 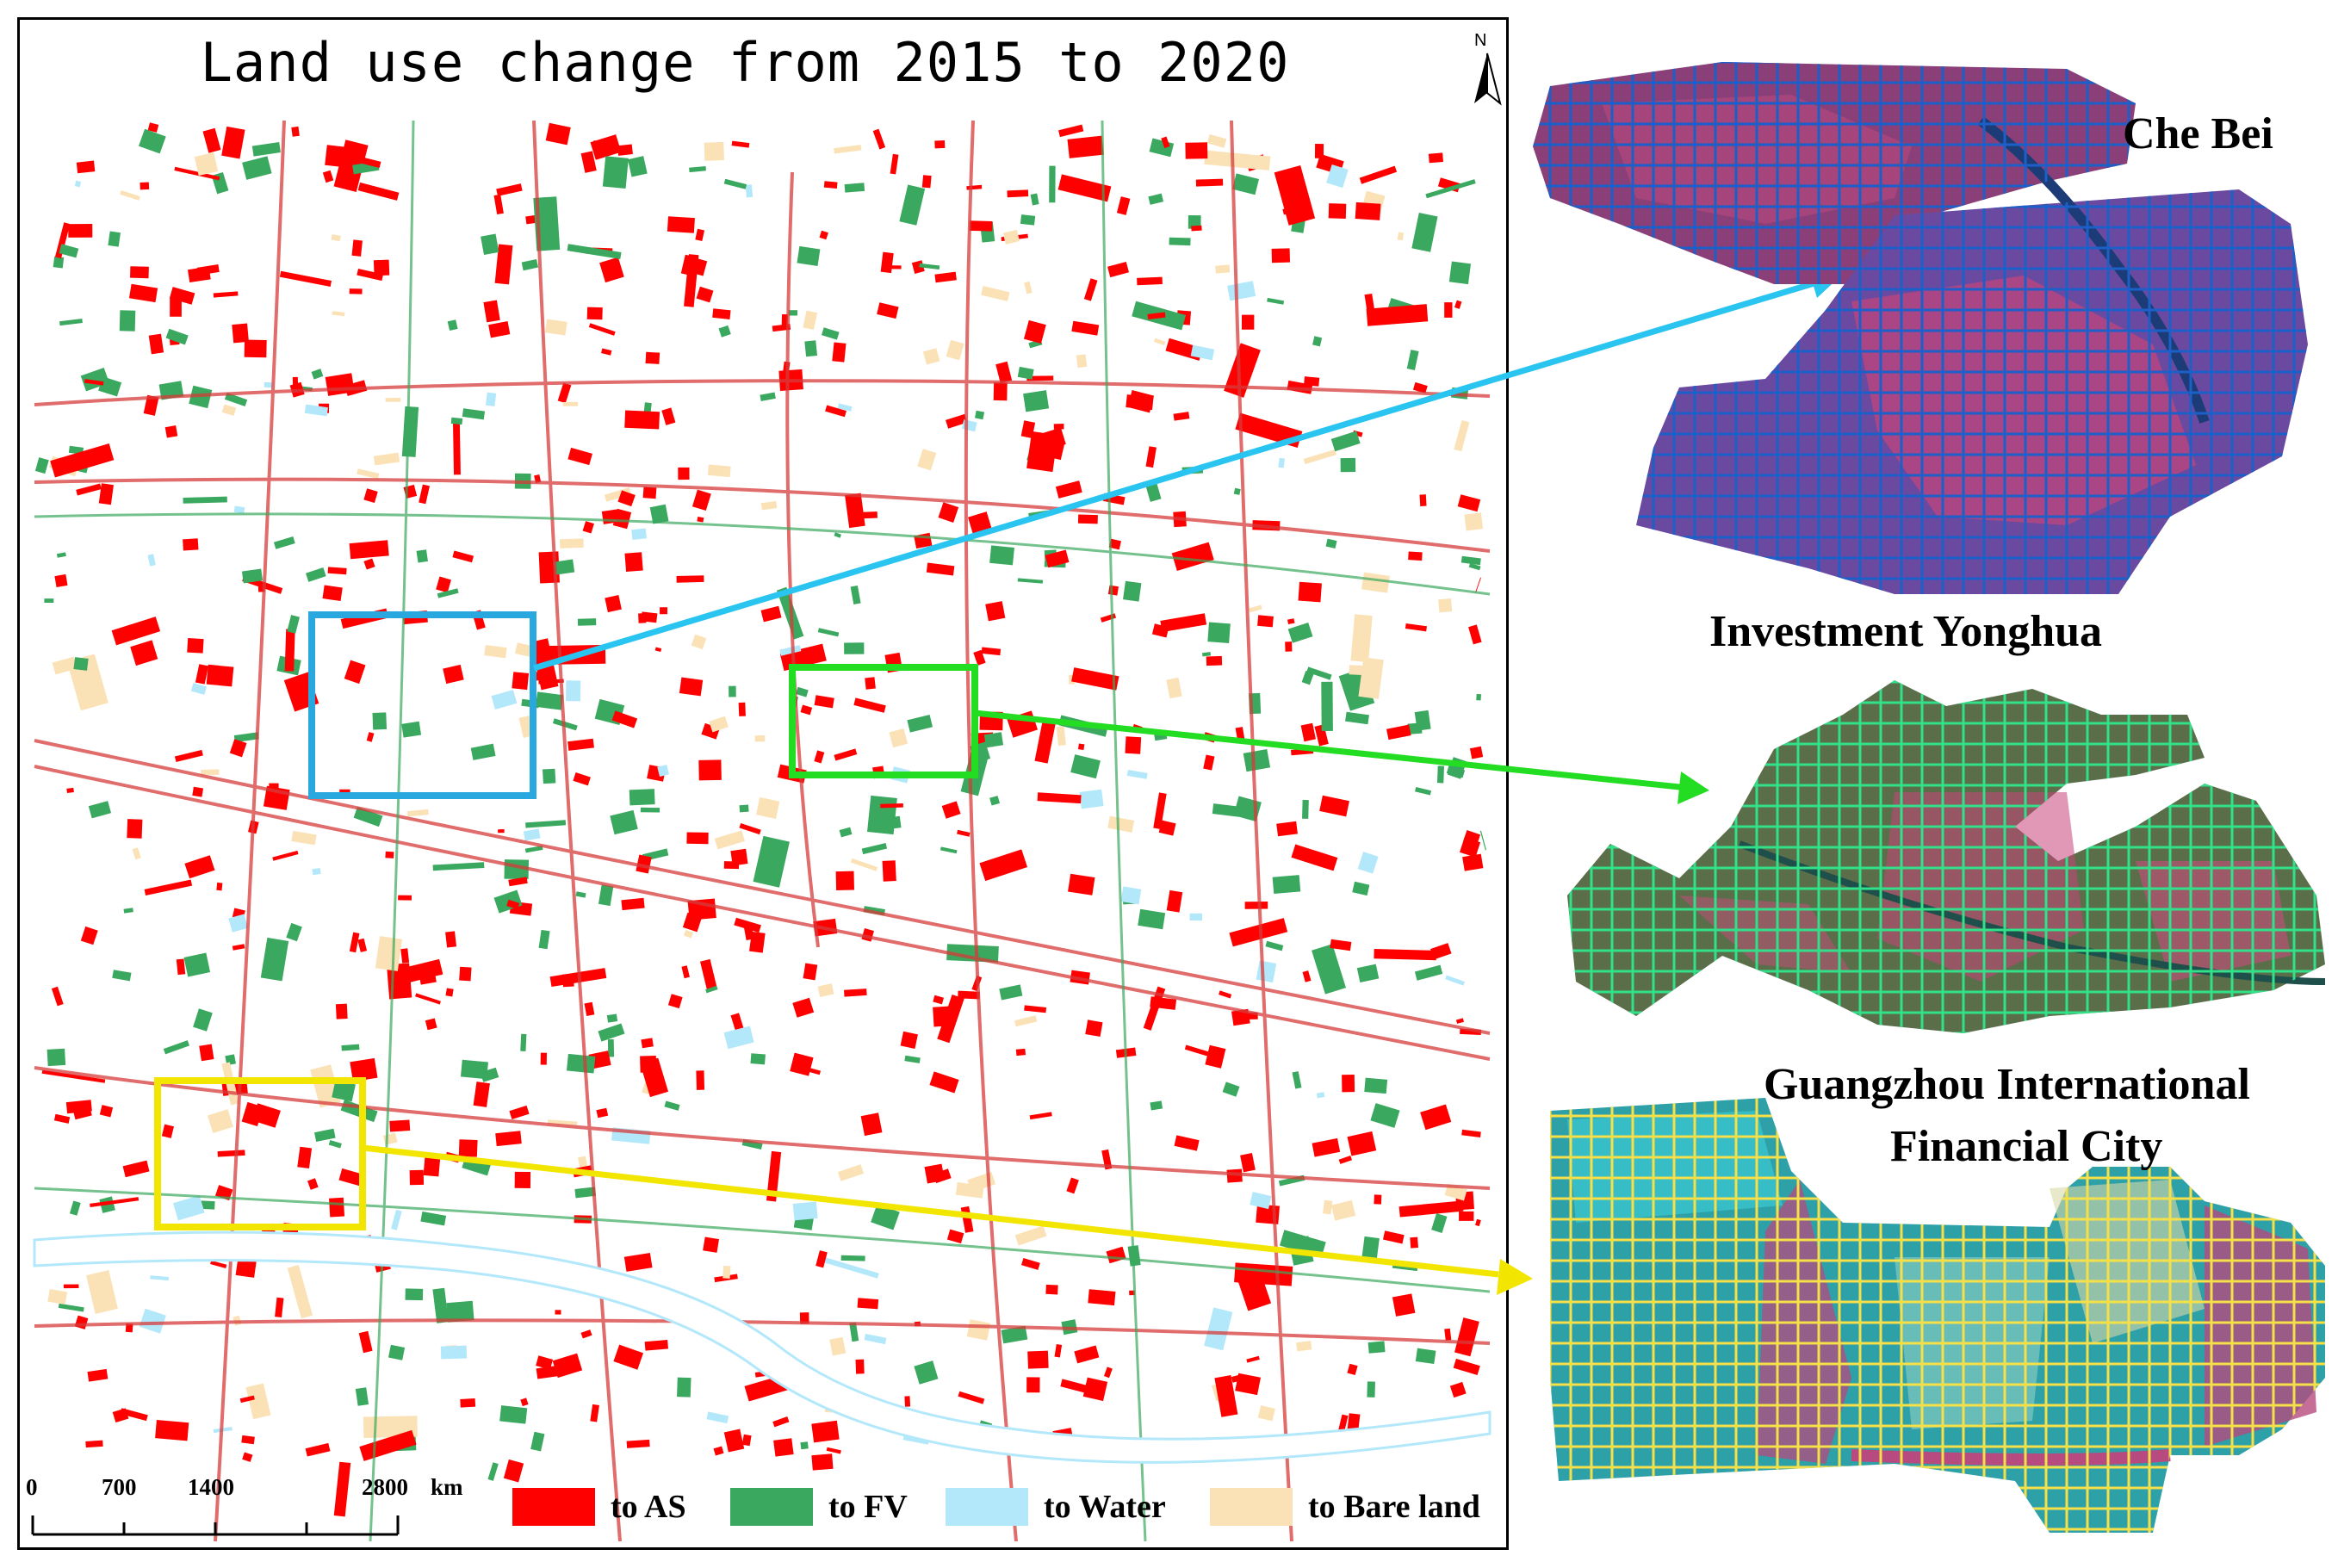 I want to click on financial-city-arrowhead, so click(x=1515, y=1277).